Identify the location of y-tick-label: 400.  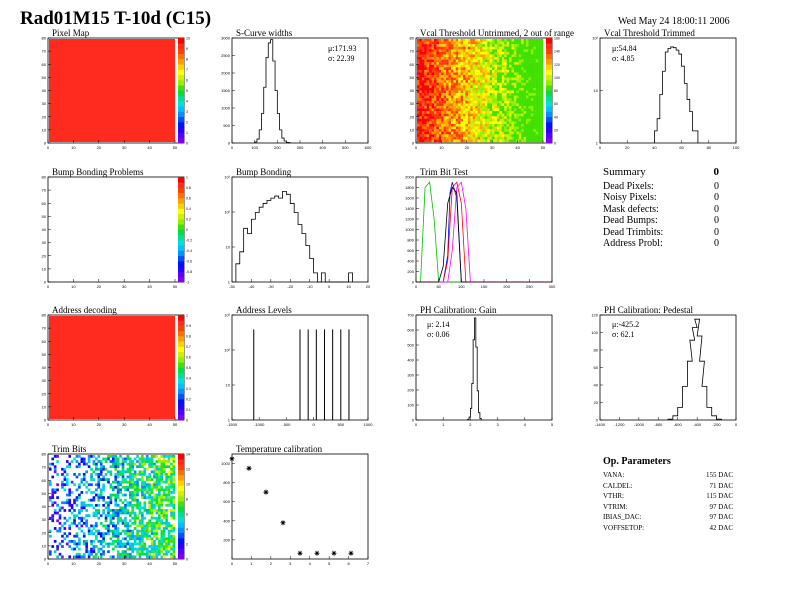
(226, 520).